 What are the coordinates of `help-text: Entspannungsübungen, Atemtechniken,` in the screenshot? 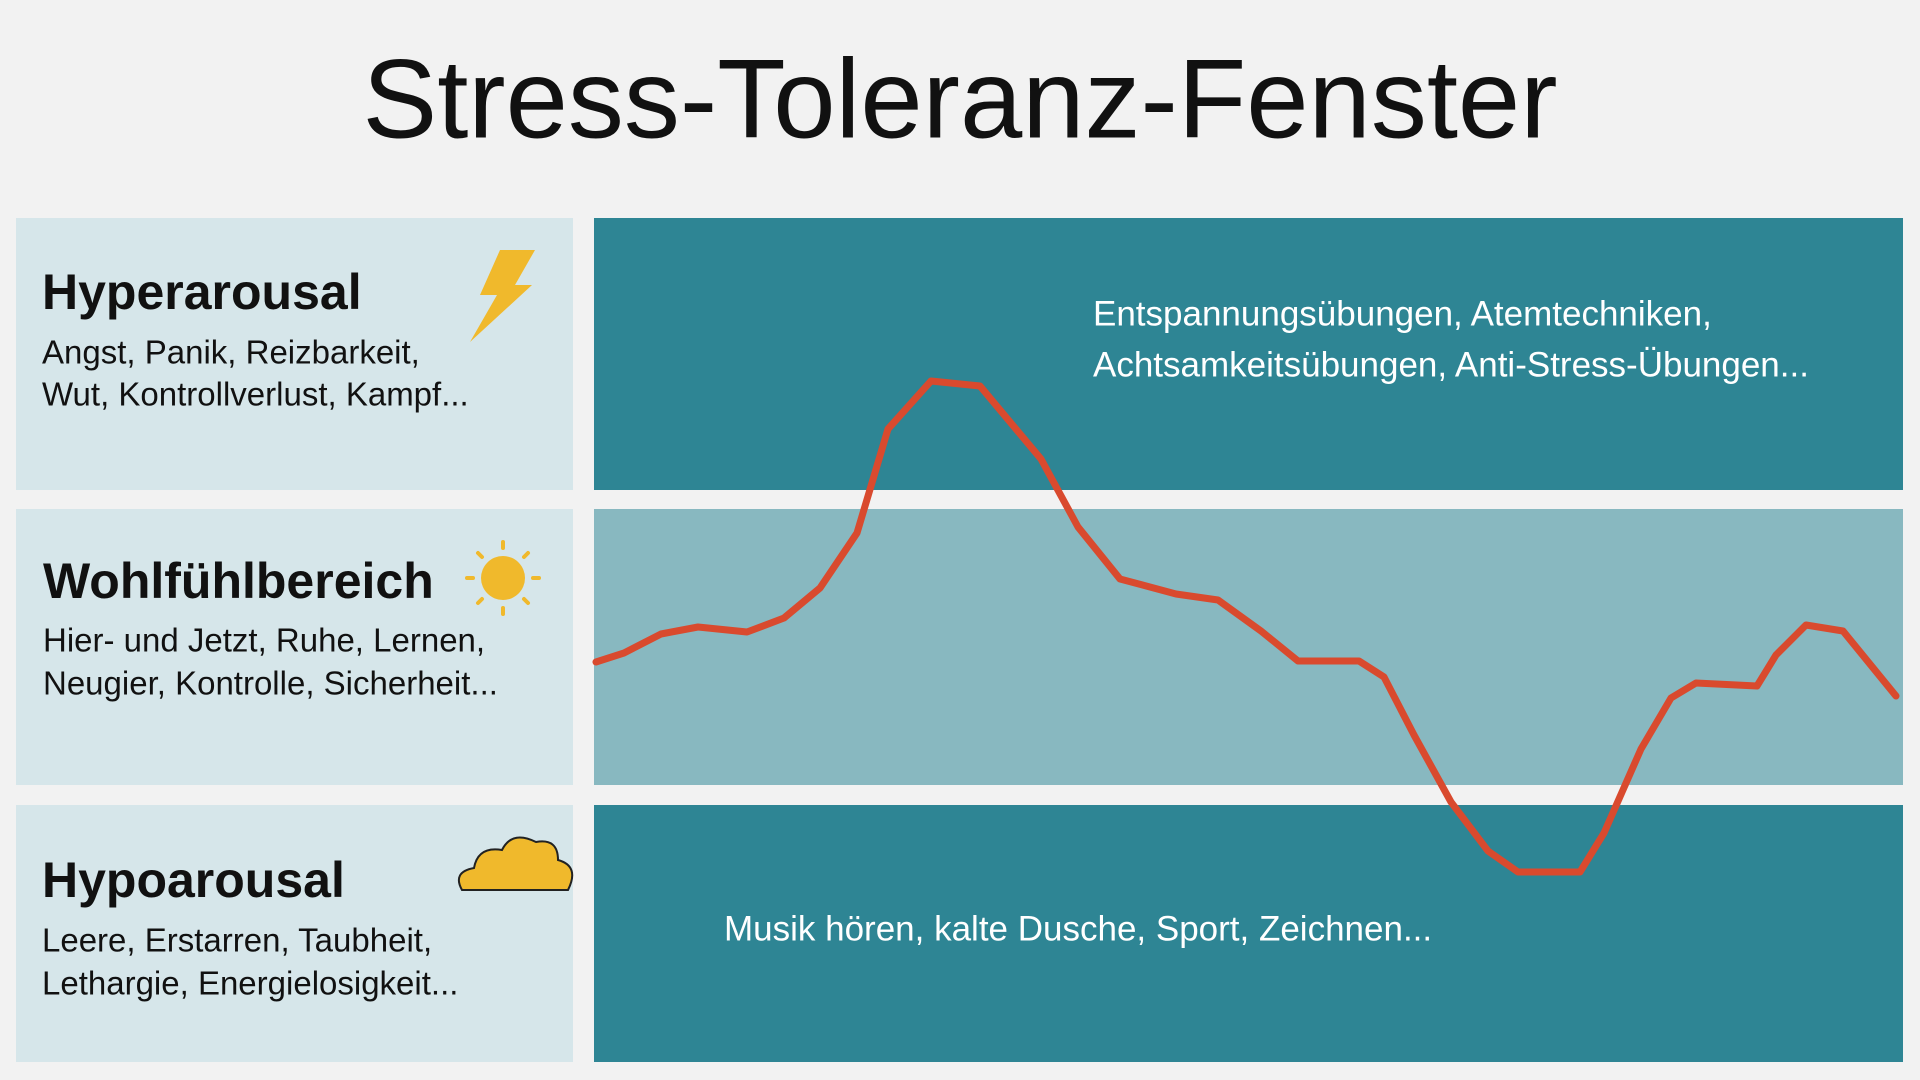 It's located at (1402, 313).